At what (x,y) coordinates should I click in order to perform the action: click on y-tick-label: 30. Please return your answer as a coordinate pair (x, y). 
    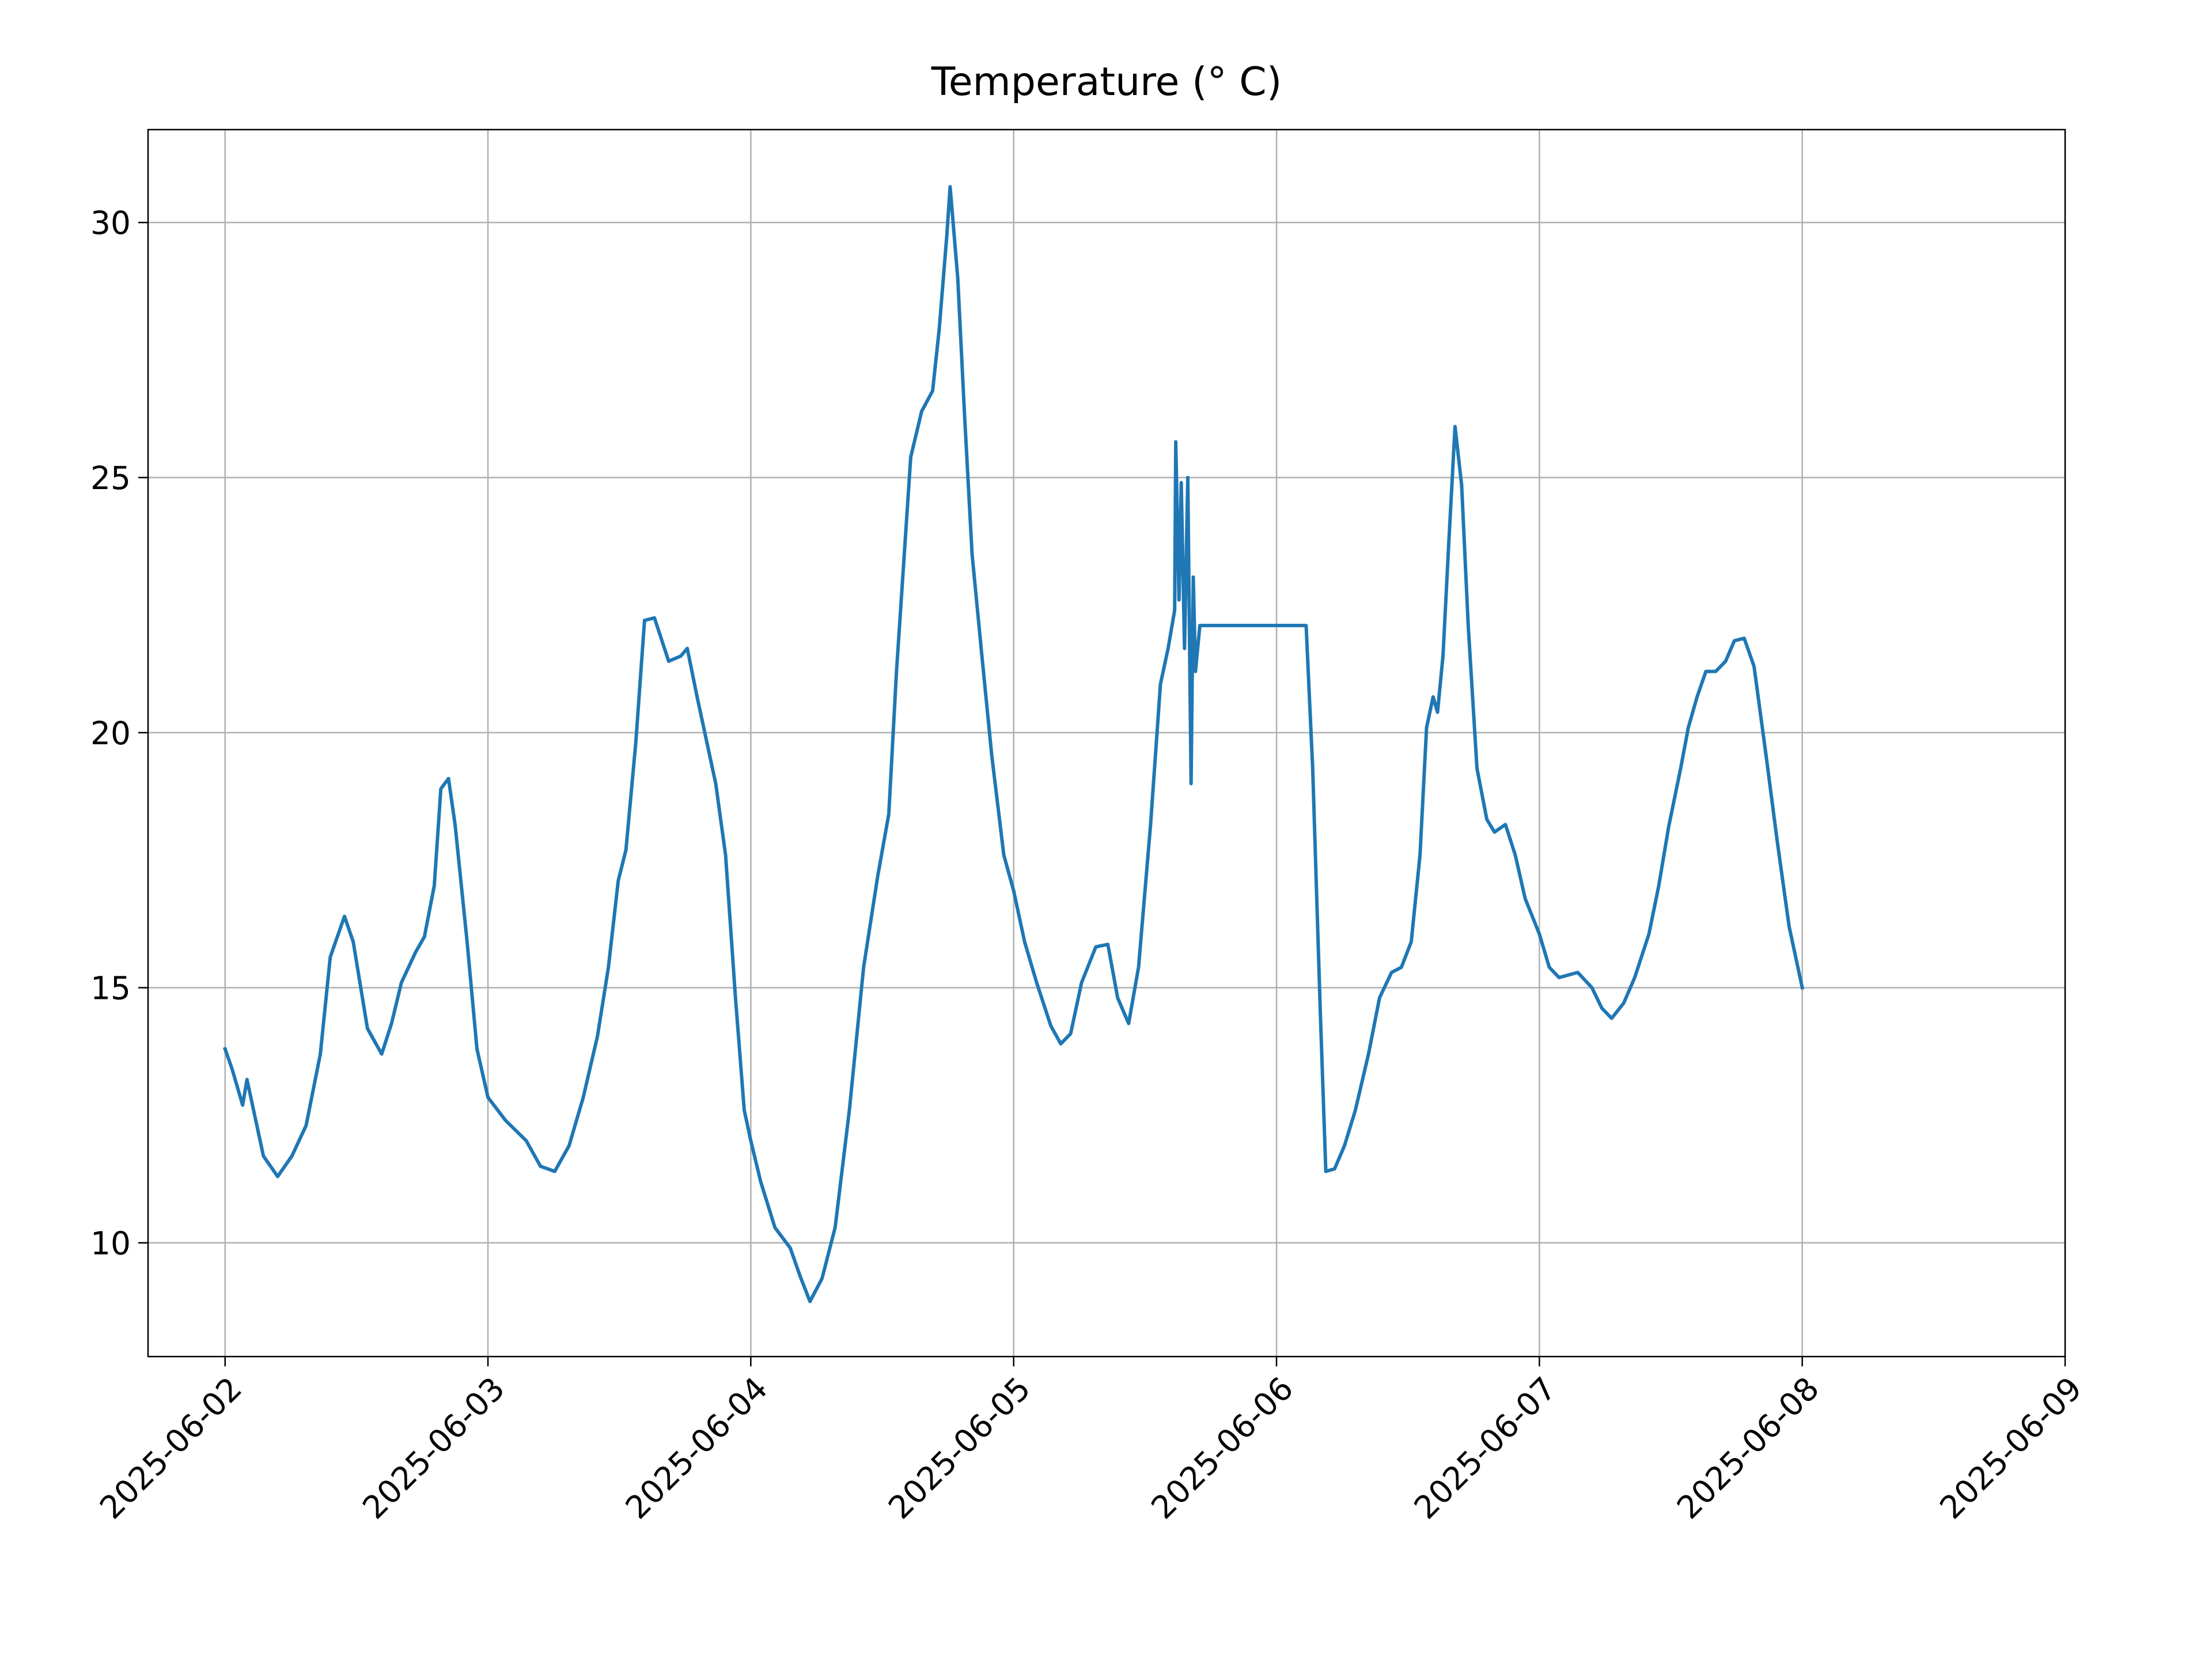
    Looking at the image, I should click on (110, 222).